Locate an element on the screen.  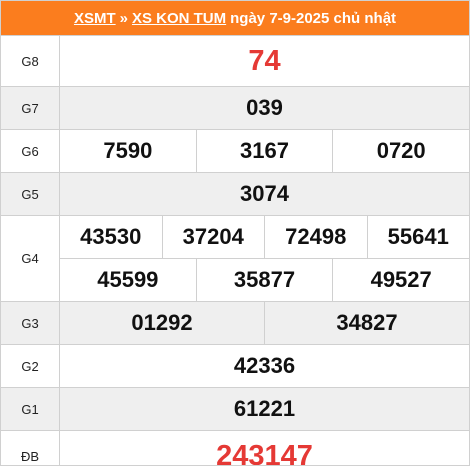
number-line: 01292 34827 is located at coordinates (264, 323).